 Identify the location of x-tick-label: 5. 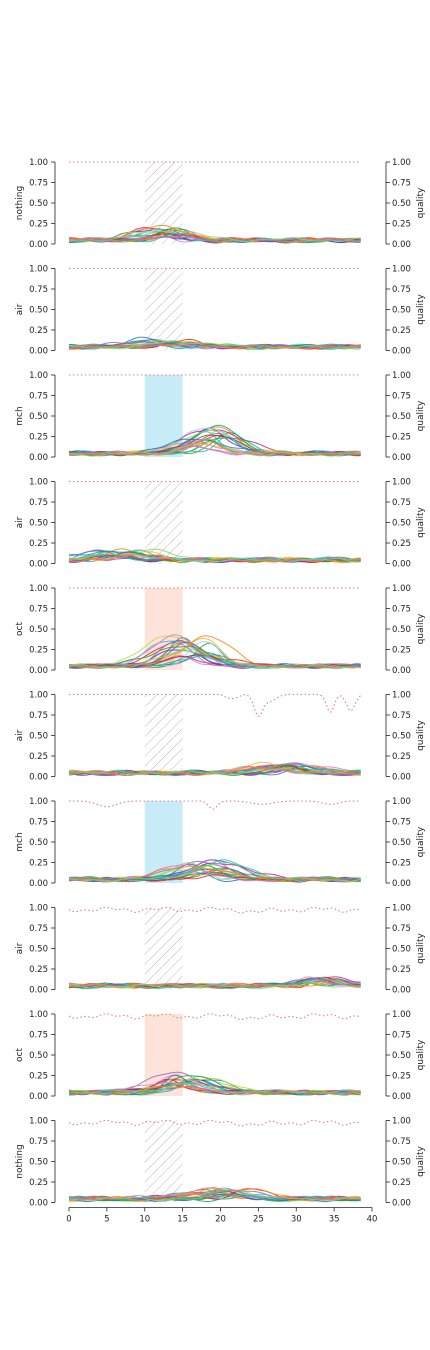
(106, 1220).